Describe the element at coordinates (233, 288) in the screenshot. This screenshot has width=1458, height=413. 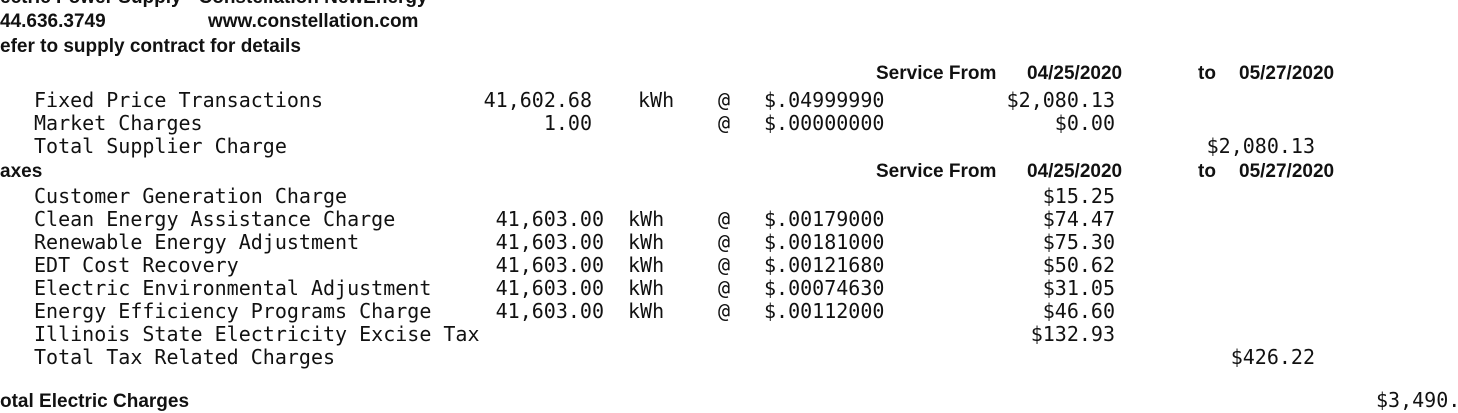
I see `tax-description: Electric Environmental Adjustment` at that location.